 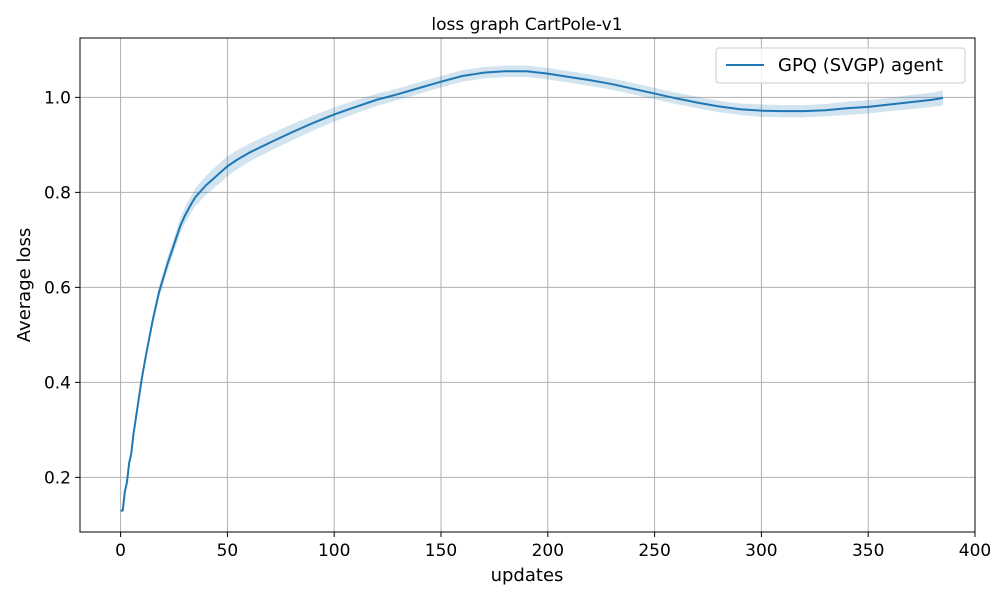 I want to click on y-tick-label: 1.0, so click(x=57, y=98).